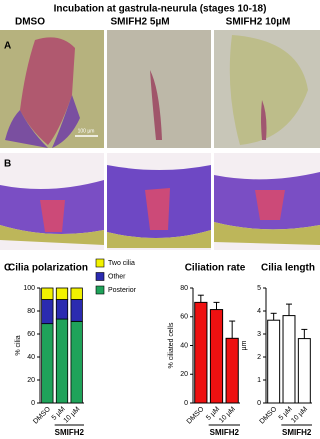  What do you see at coordinates (122, 290) in the screenshot?
I see `legend-label: Posterior` at bounding box center [122, 290].